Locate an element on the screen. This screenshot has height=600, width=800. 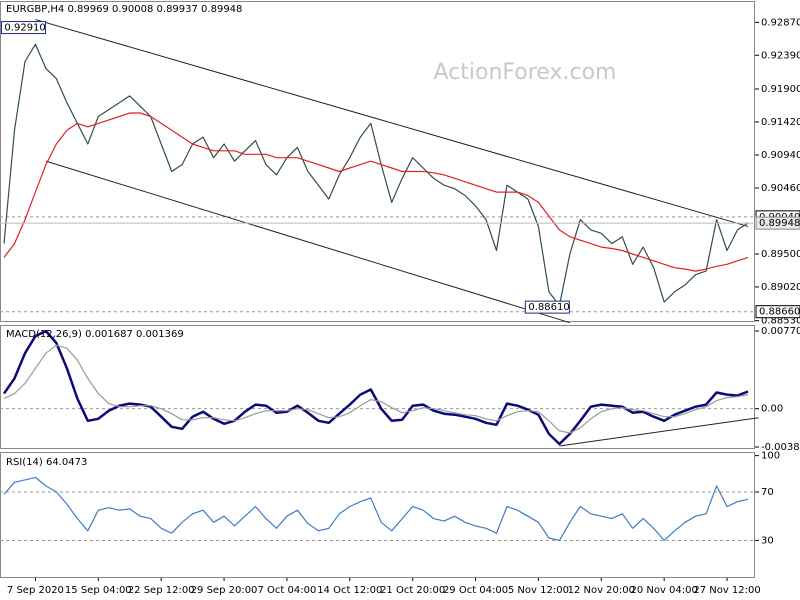
rsi-title: RSI(14) 64.0473 is located at coordinates (46, 462).